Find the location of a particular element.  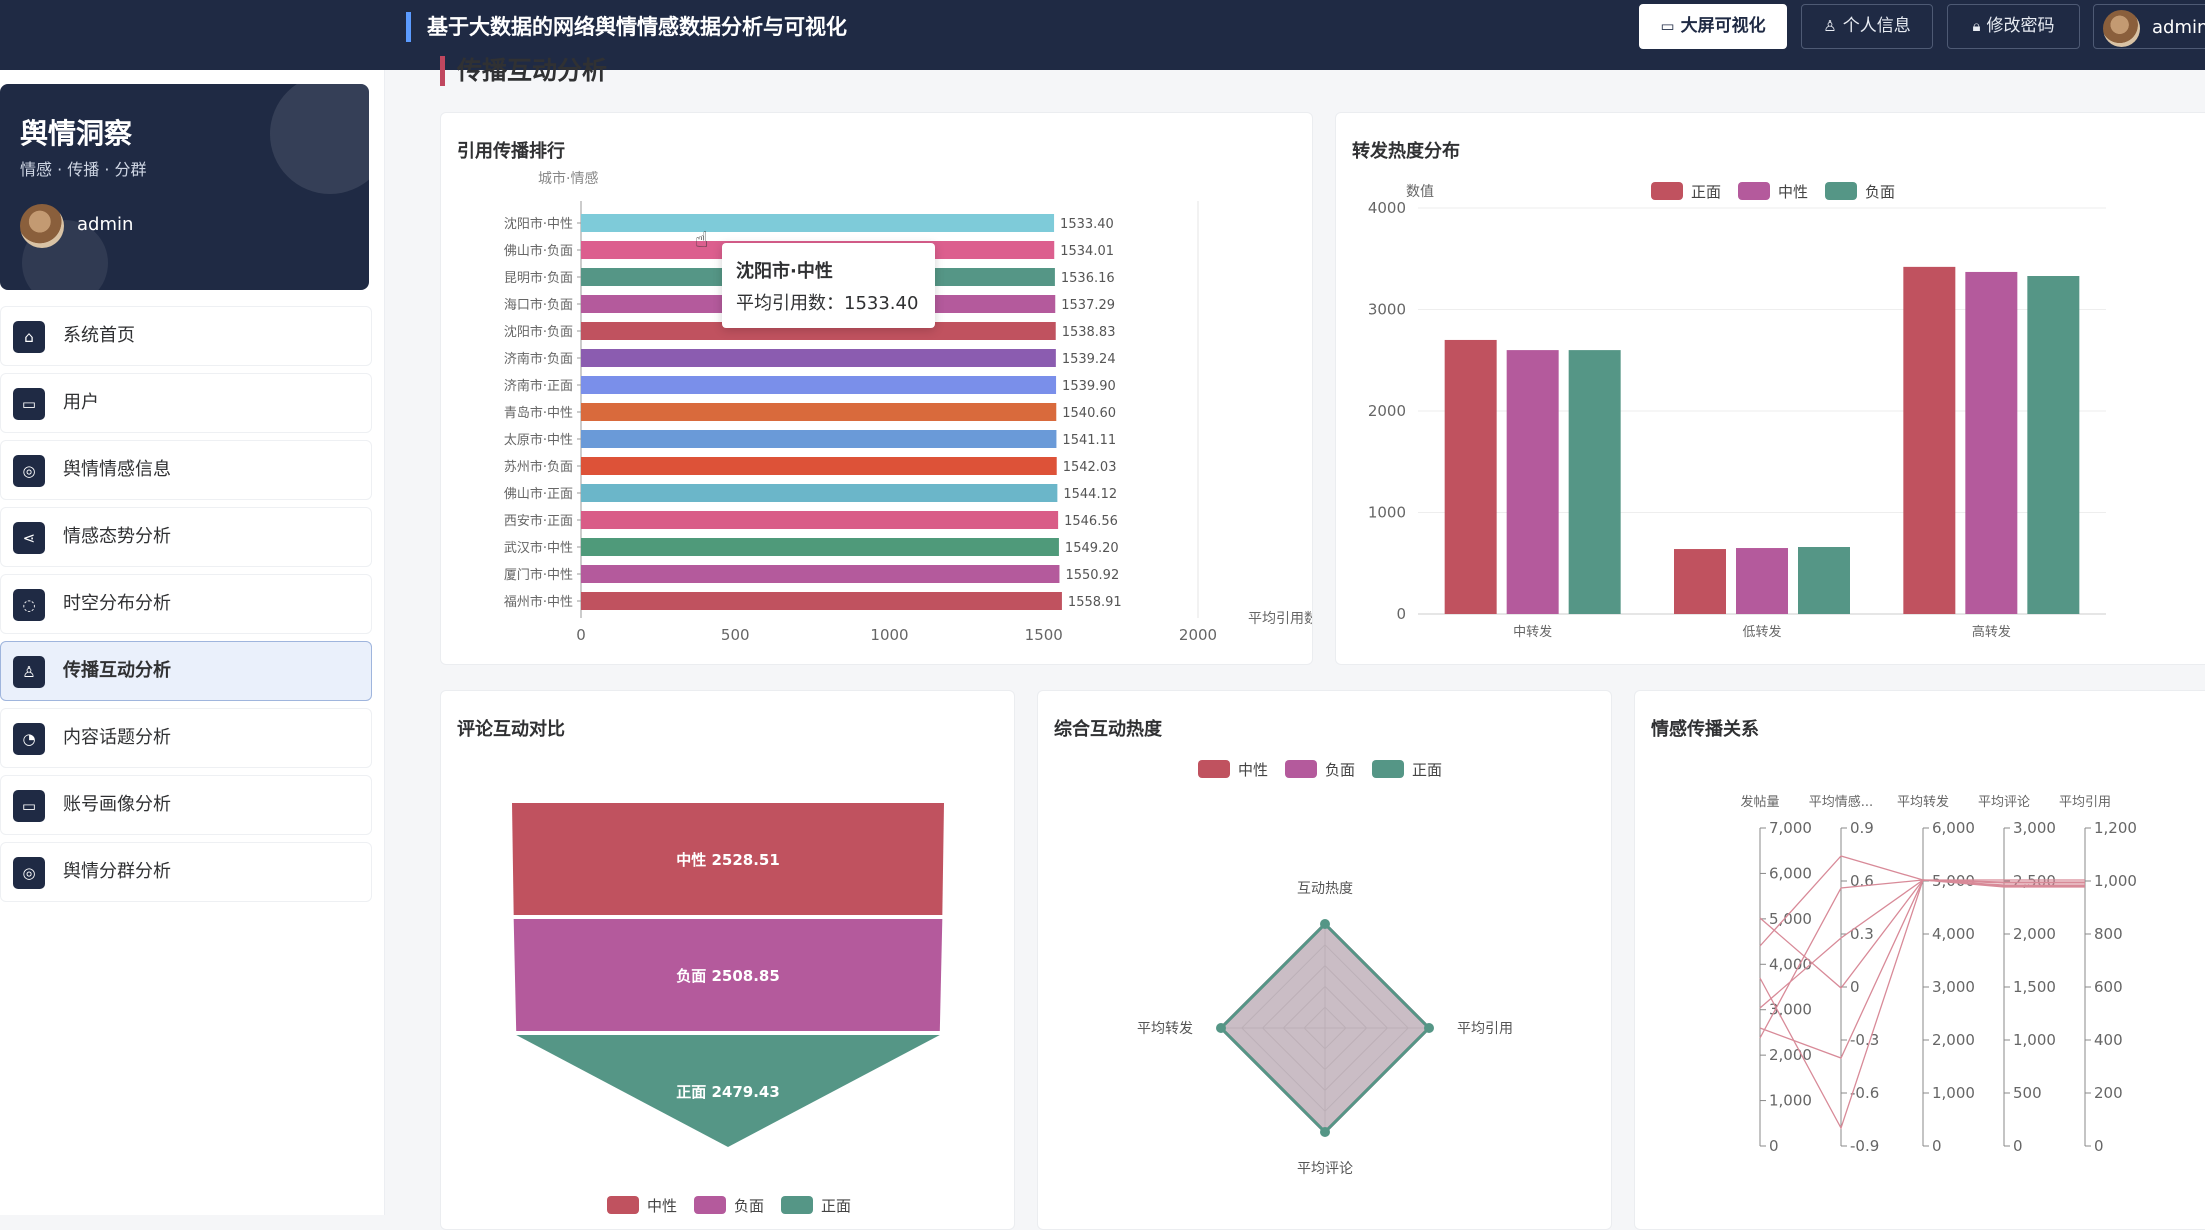

y-tick-label: 厦门市·中性 is located at coordinates (538, 575).